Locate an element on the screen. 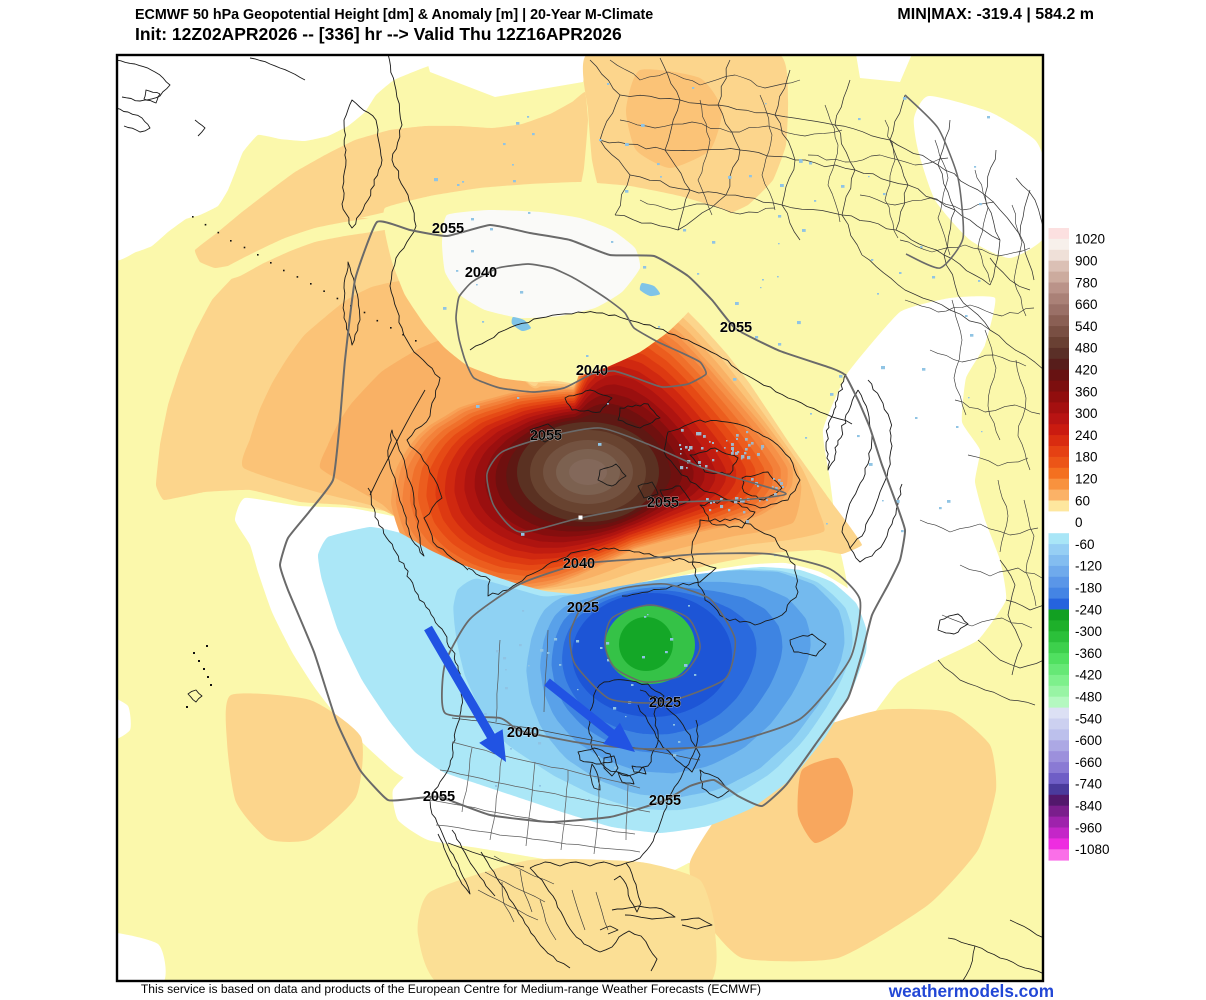 The width and height of the screenshot is (1206, 1000). svg-text: -600 is located at coordinates (1088, 740).